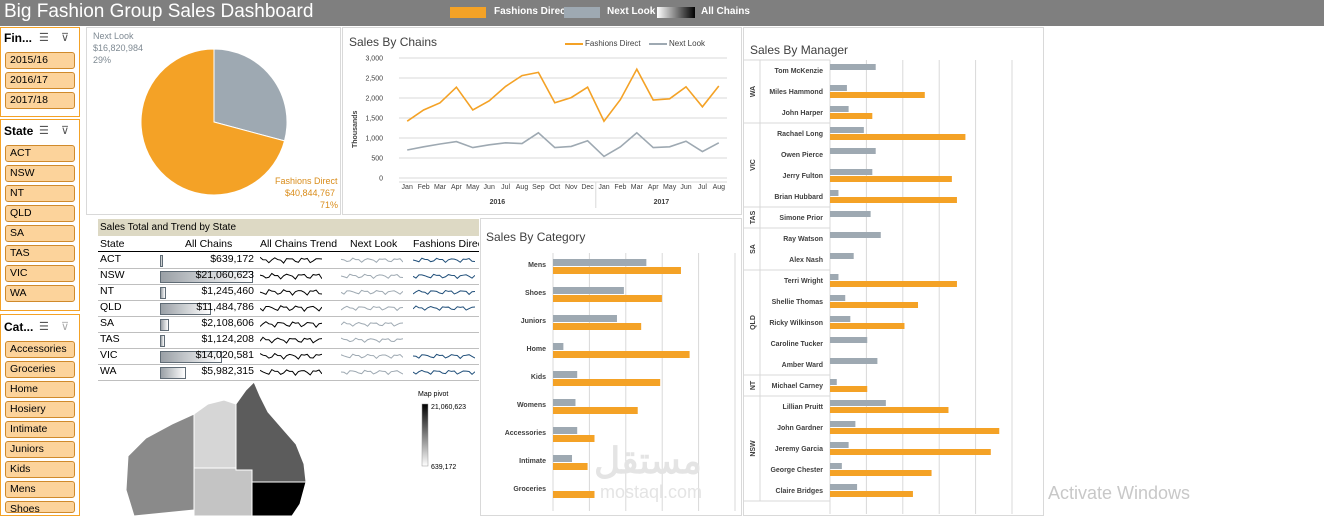  Describe the element at coordinates (40, 389) in the screenshot. I see `slicer-item-home: Home` at that location.